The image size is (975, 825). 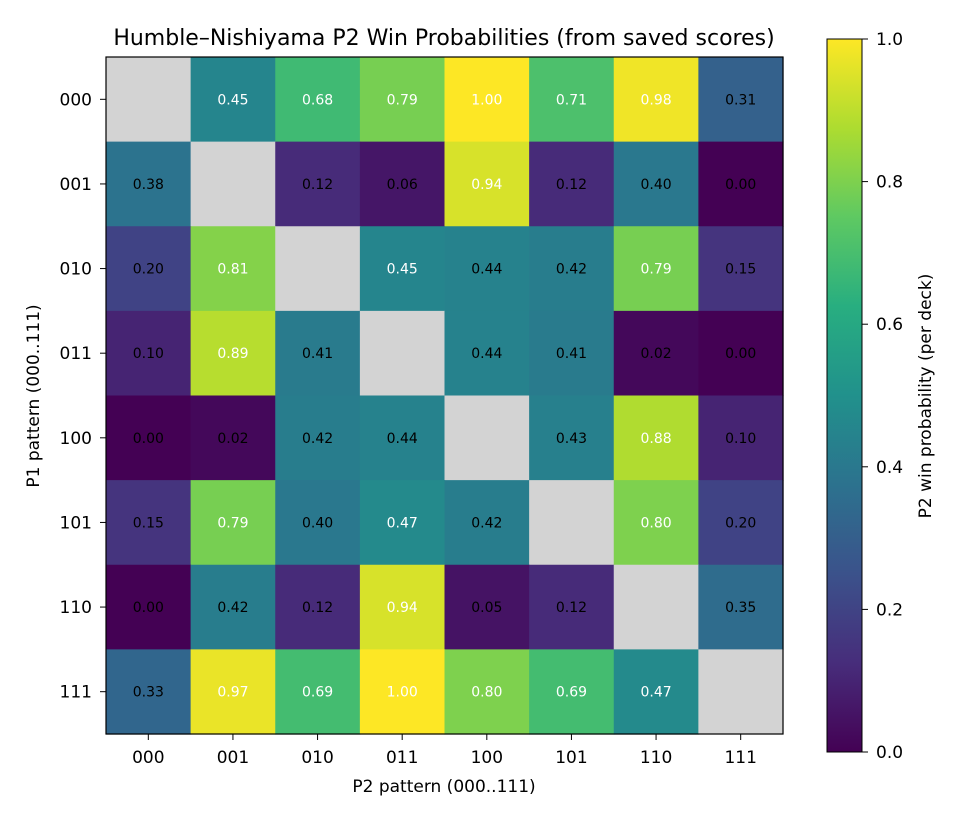 What do you see at coordinates (76, 354) in the screenshot?
I see `y-tick-label: 011` at bounding box center [76, 354].